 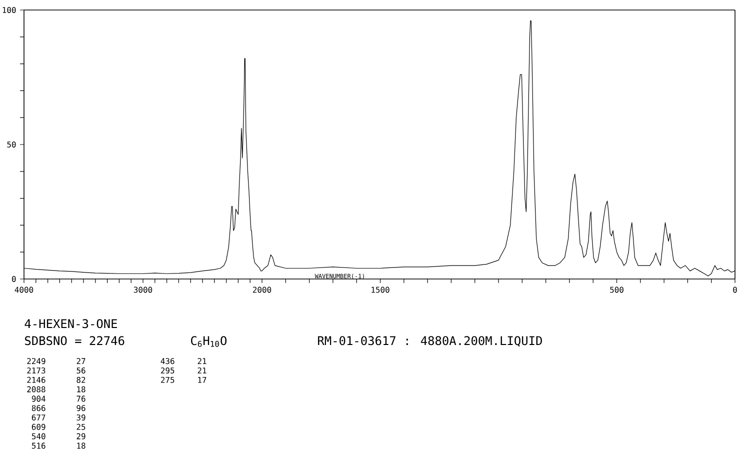 What do you see at coordinates (74, 341) in the screenshot?
I see `text: SDBSNO = 22746` at bounding box center [74, 341].